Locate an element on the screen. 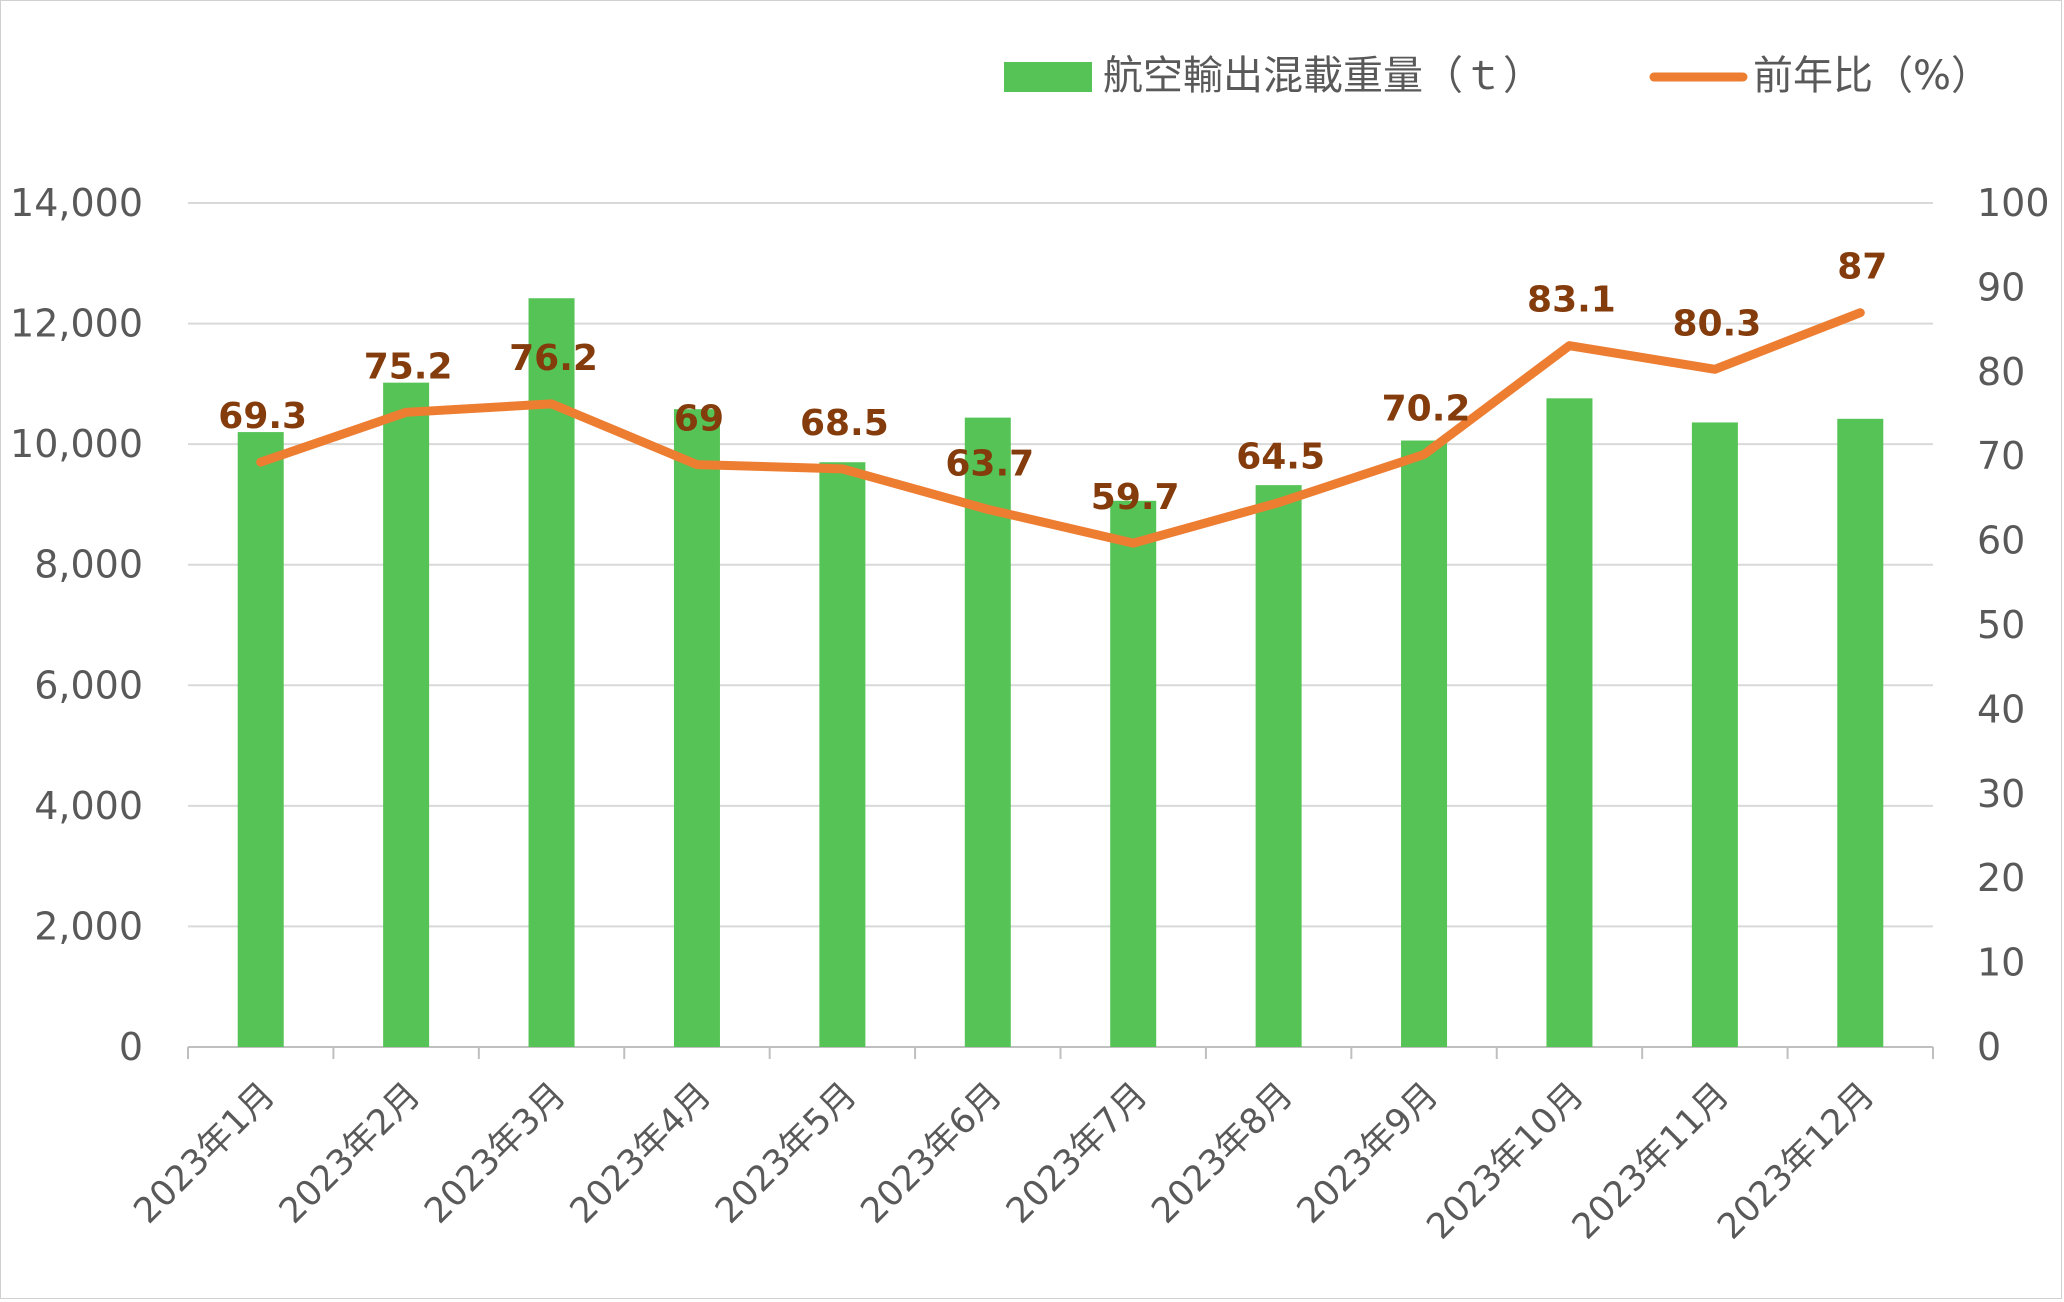 The height and width of the screenshot is (1302, 2064). legend-swatch-bars is located at coordinates (1048, 77).